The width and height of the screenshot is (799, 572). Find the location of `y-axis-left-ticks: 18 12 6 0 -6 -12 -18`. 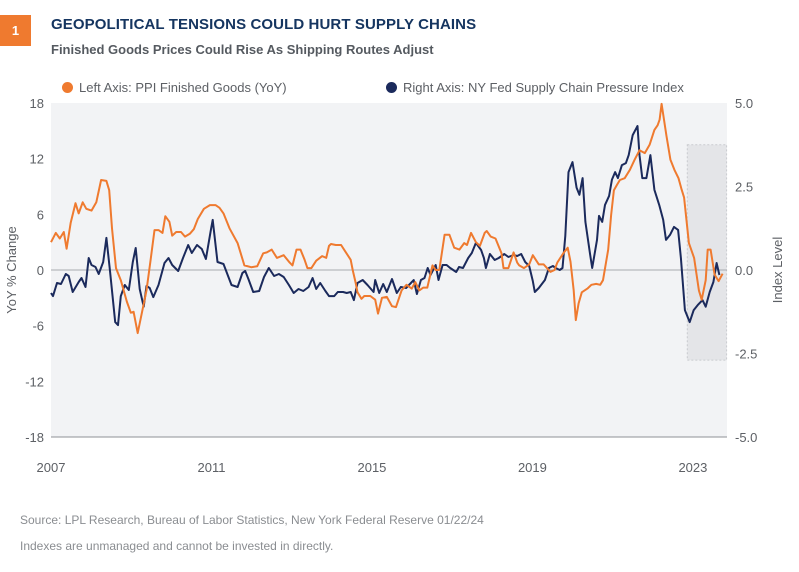

y-axis-left-ticks: 18 12 6 0 -6 -12 -18 is located at coordinates (34, 270).